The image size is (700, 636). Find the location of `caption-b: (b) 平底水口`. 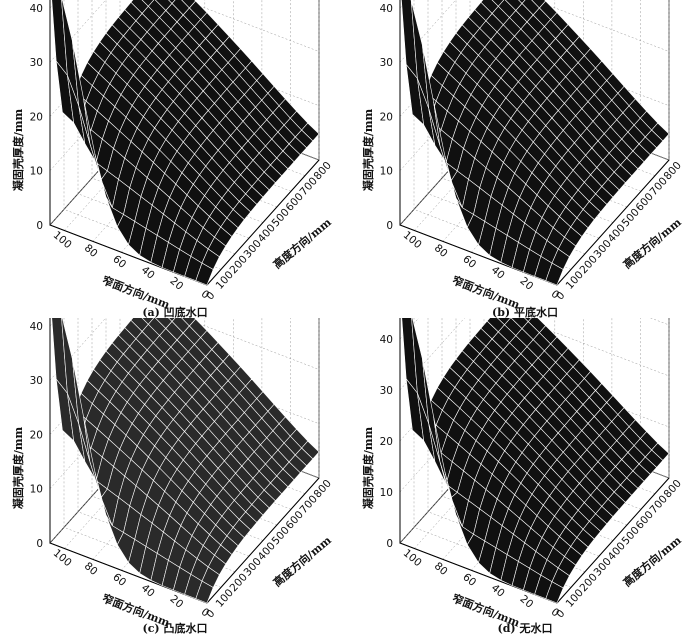

caption-b: (b) 平底水口 is located at coordinates (525, 312).